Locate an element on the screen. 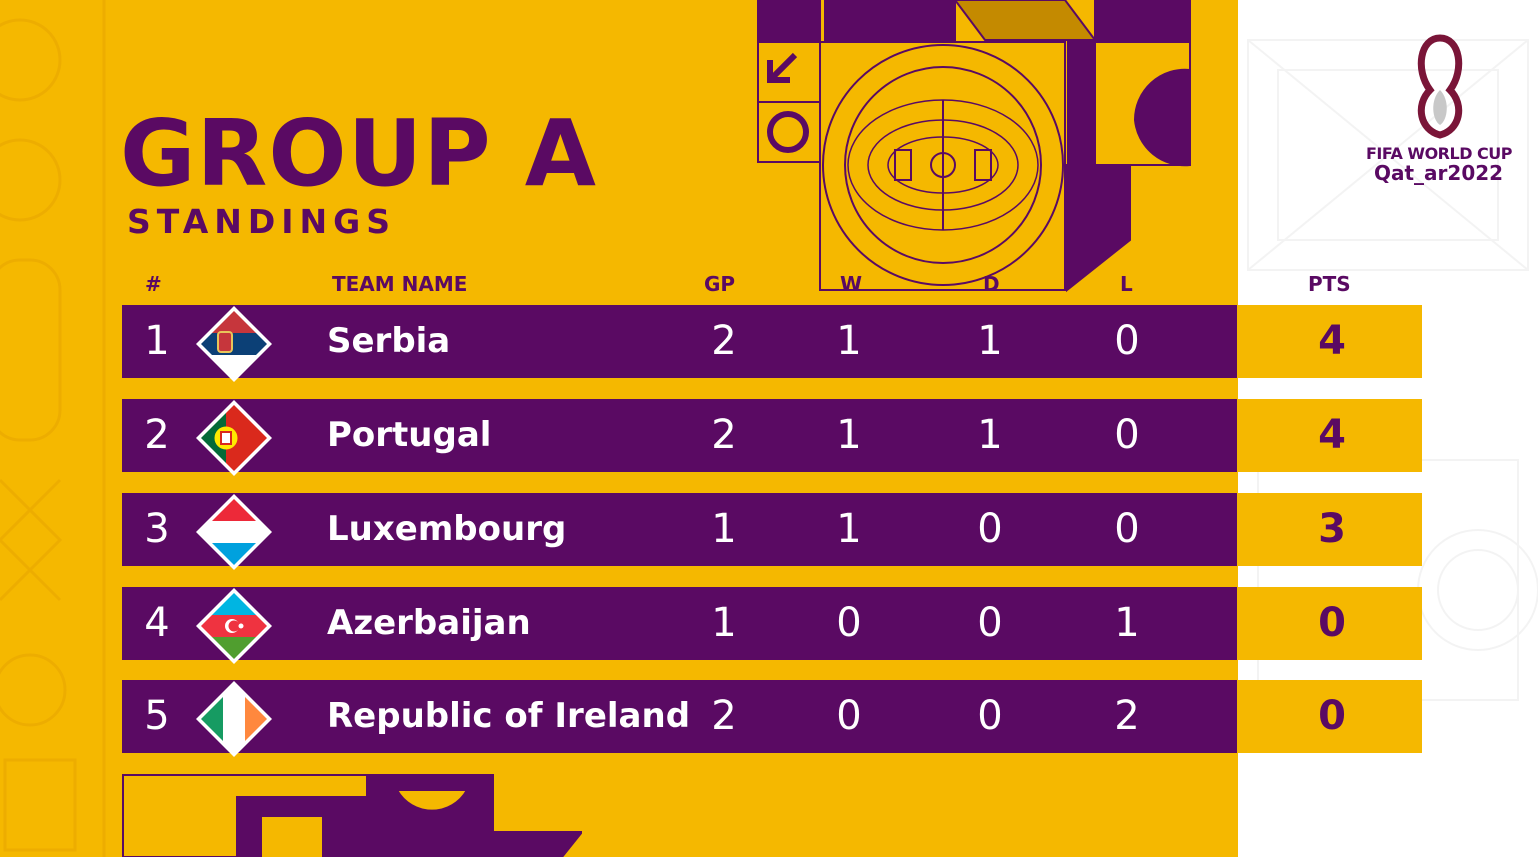 This screenshot has width=1538, height=857. header-w: W is located at coordinates (851, 284).